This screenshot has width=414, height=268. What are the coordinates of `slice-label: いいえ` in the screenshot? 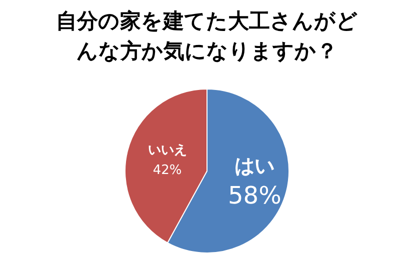 It's located at (167, 150).